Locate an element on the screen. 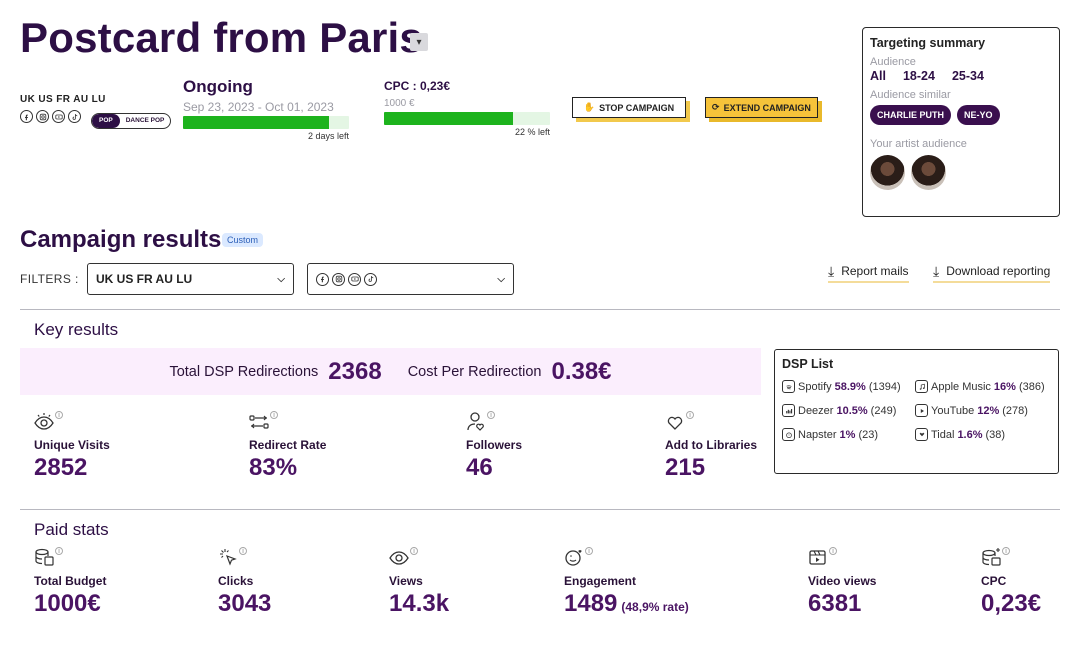 Image resolution: width=1080 pixels, height=650 pixels. metric-value: 6381 is located at coordinates (835, 603).